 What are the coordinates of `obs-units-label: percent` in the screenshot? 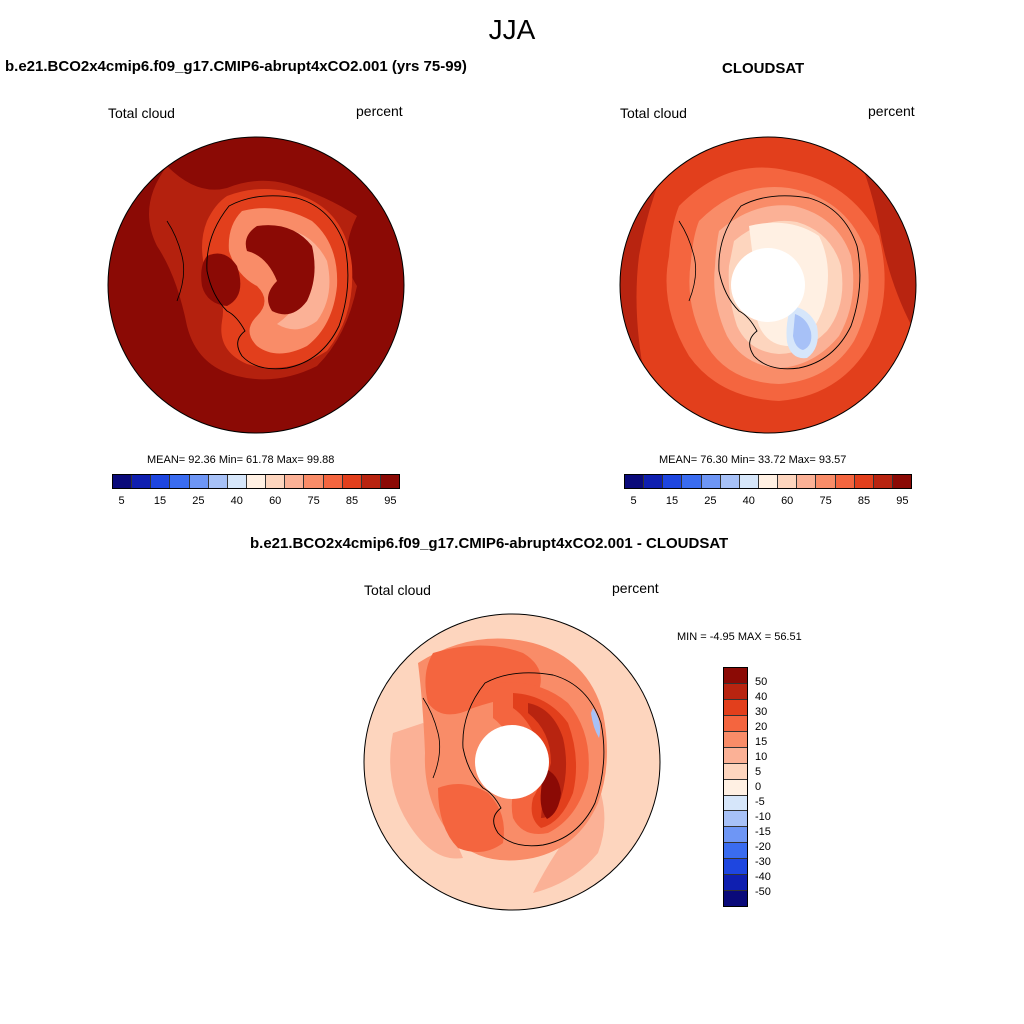 It's located at (891, 111).